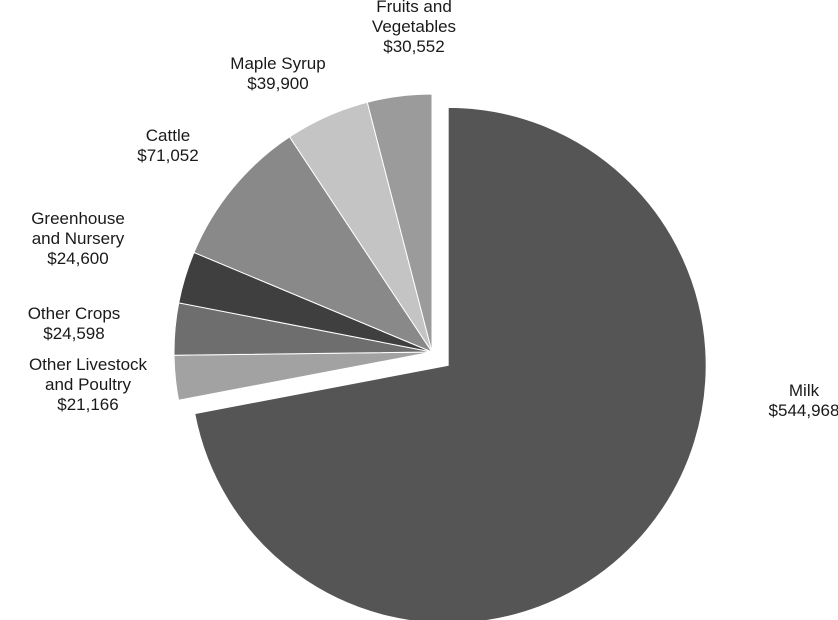 This screenshot has width=838, height=620. Describe the element at coordinates (167, 145) in the screenshot. I see `label-cattle: Cattle $71,052` at that location.